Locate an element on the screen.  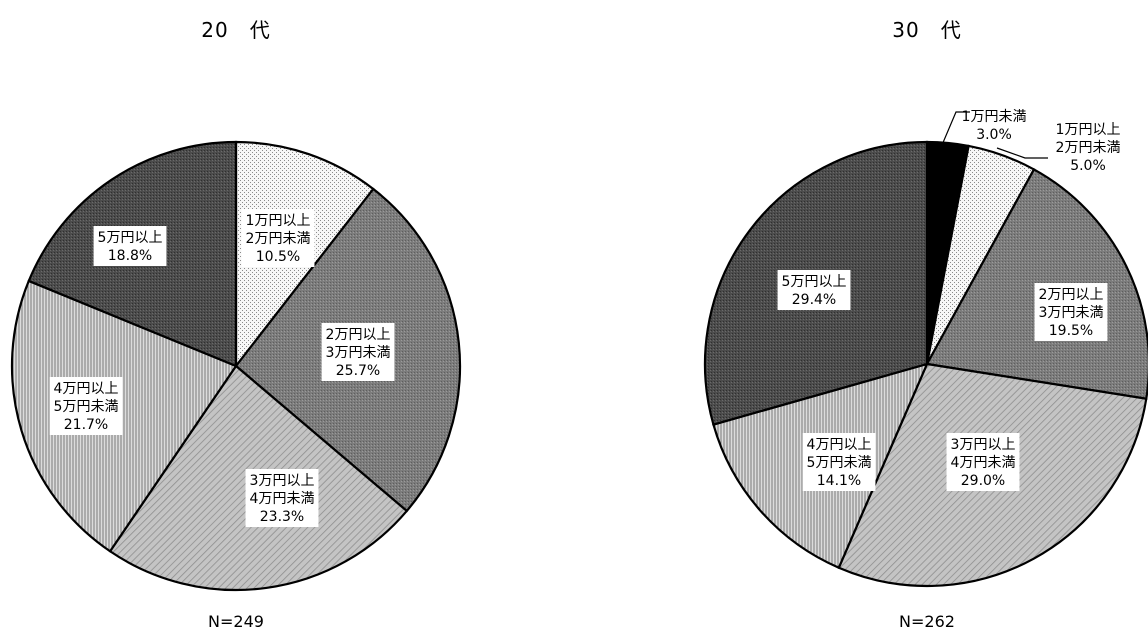
pie-0-slice-1-label: 2万円以上 3万円未満 25.7% is located at coordinates (358, 352).